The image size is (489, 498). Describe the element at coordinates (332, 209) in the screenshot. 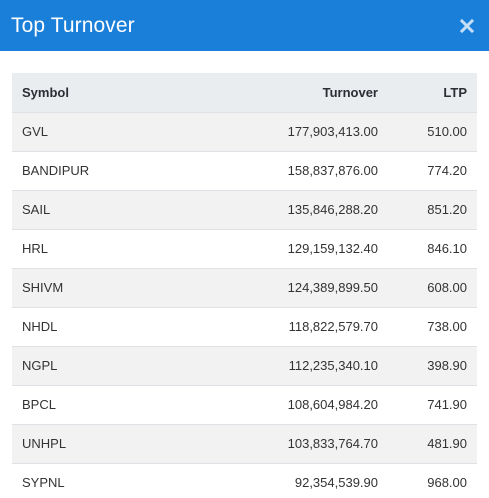

I see `cell-turnover: 135,846,288.20` at that location.